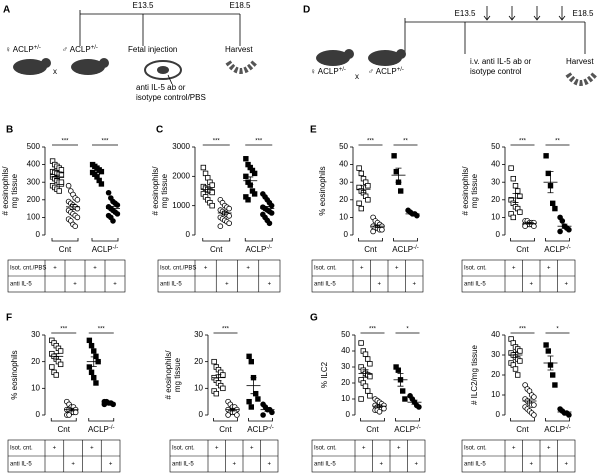  Describe the element at coordinates (239, 49) in the screenshot. I see `step: Harvest` at that location.